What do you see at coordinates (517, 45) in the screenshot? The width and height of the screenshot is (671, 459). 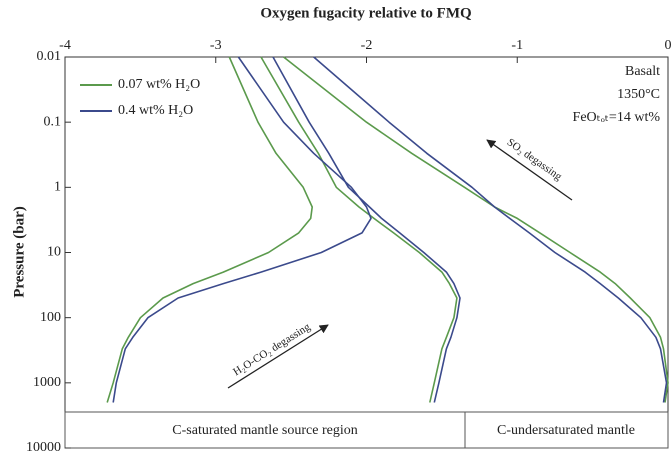 I see `x-tick-label: -1` at bounding box center [517, 45].